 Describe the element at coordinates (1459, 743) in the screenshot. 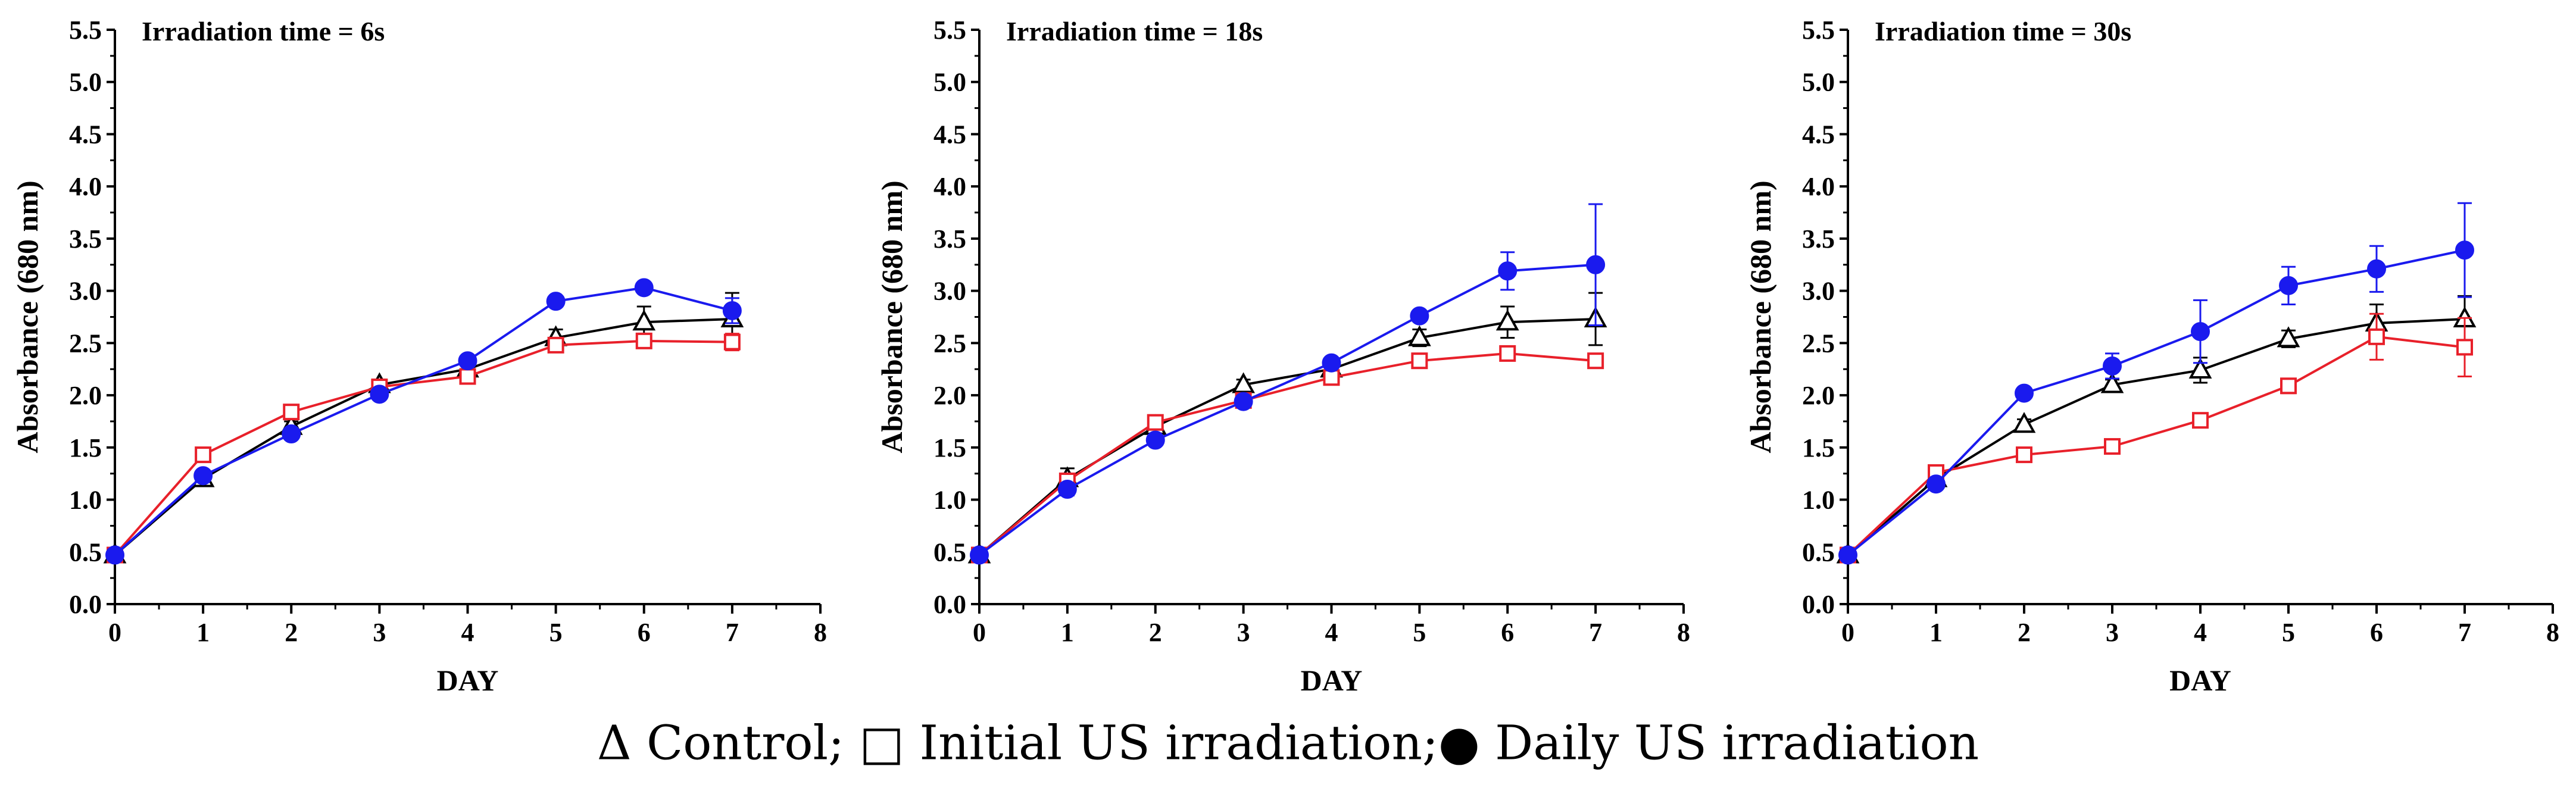

I see `daily-legend-symbol: ●` at that location.